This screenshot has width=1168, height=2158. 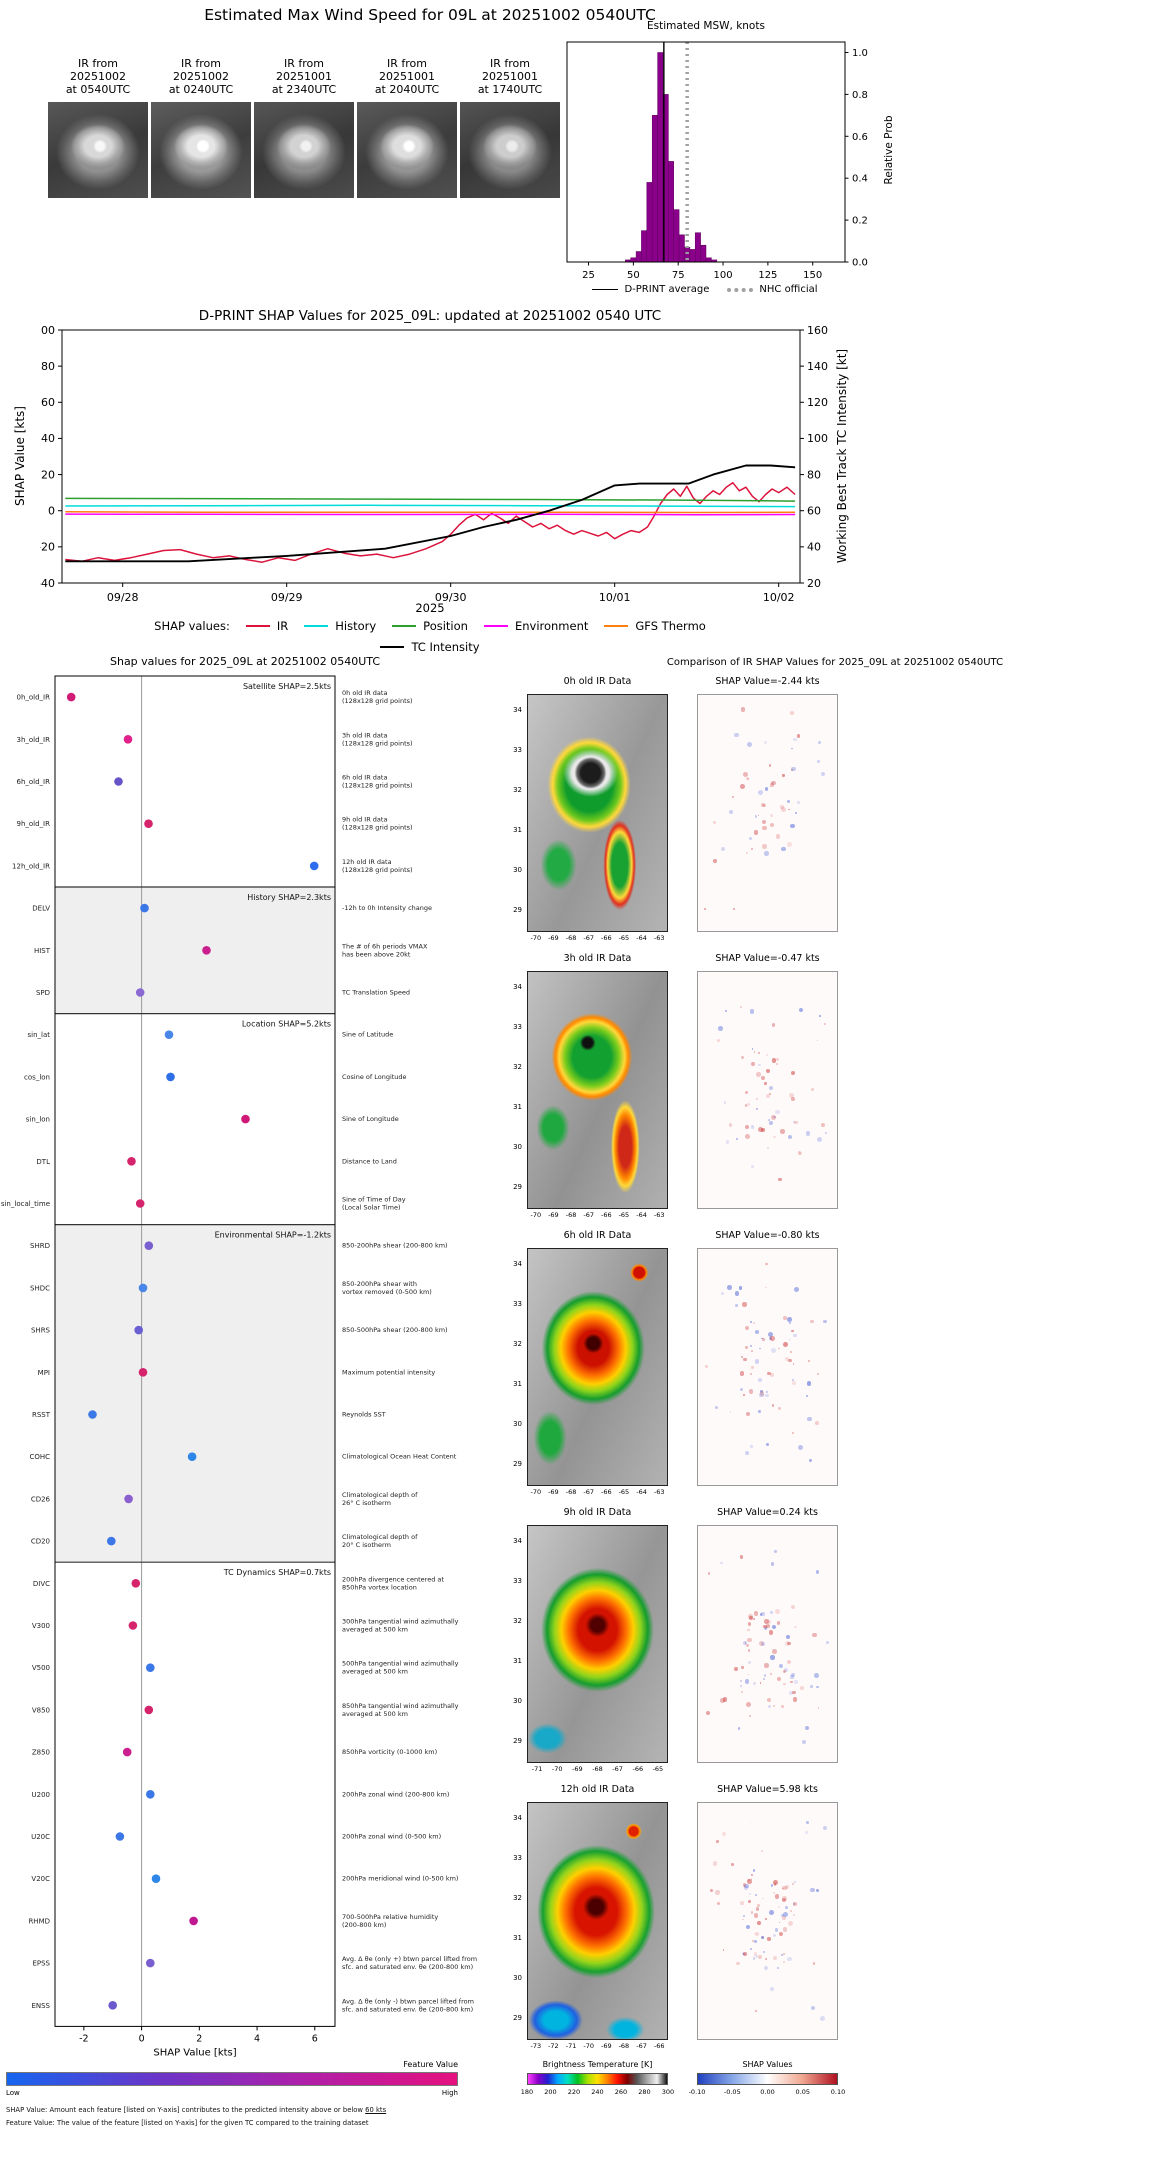 What do you see at coordinates (767, 275) in the screenshot?
I see `x-tick-label: 125` at bounding box center [767, 275].